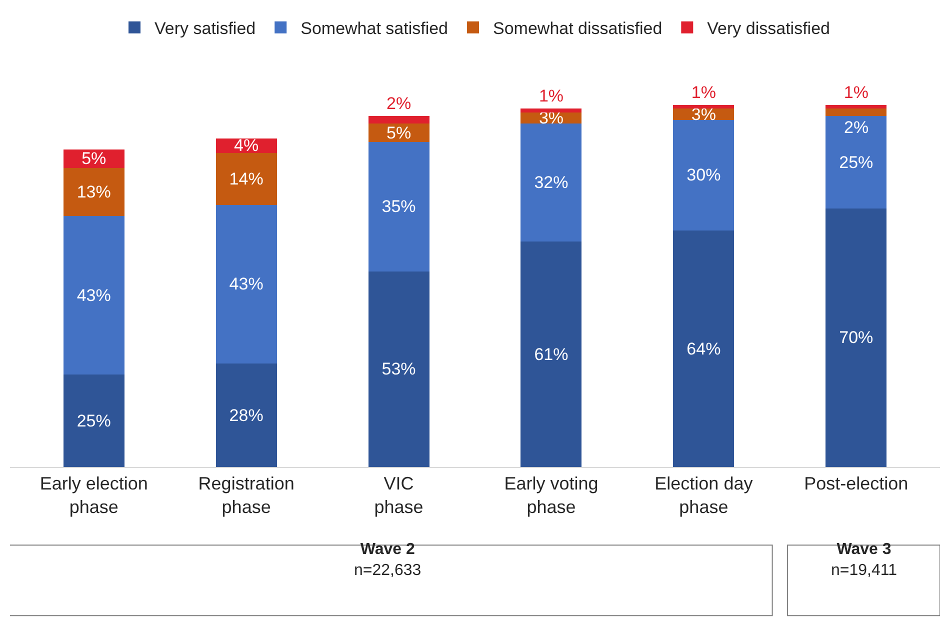  Describe the element at coordinates (768, 28) in the screenshot. I see `legend-label: Very dissatisfied` at that location.